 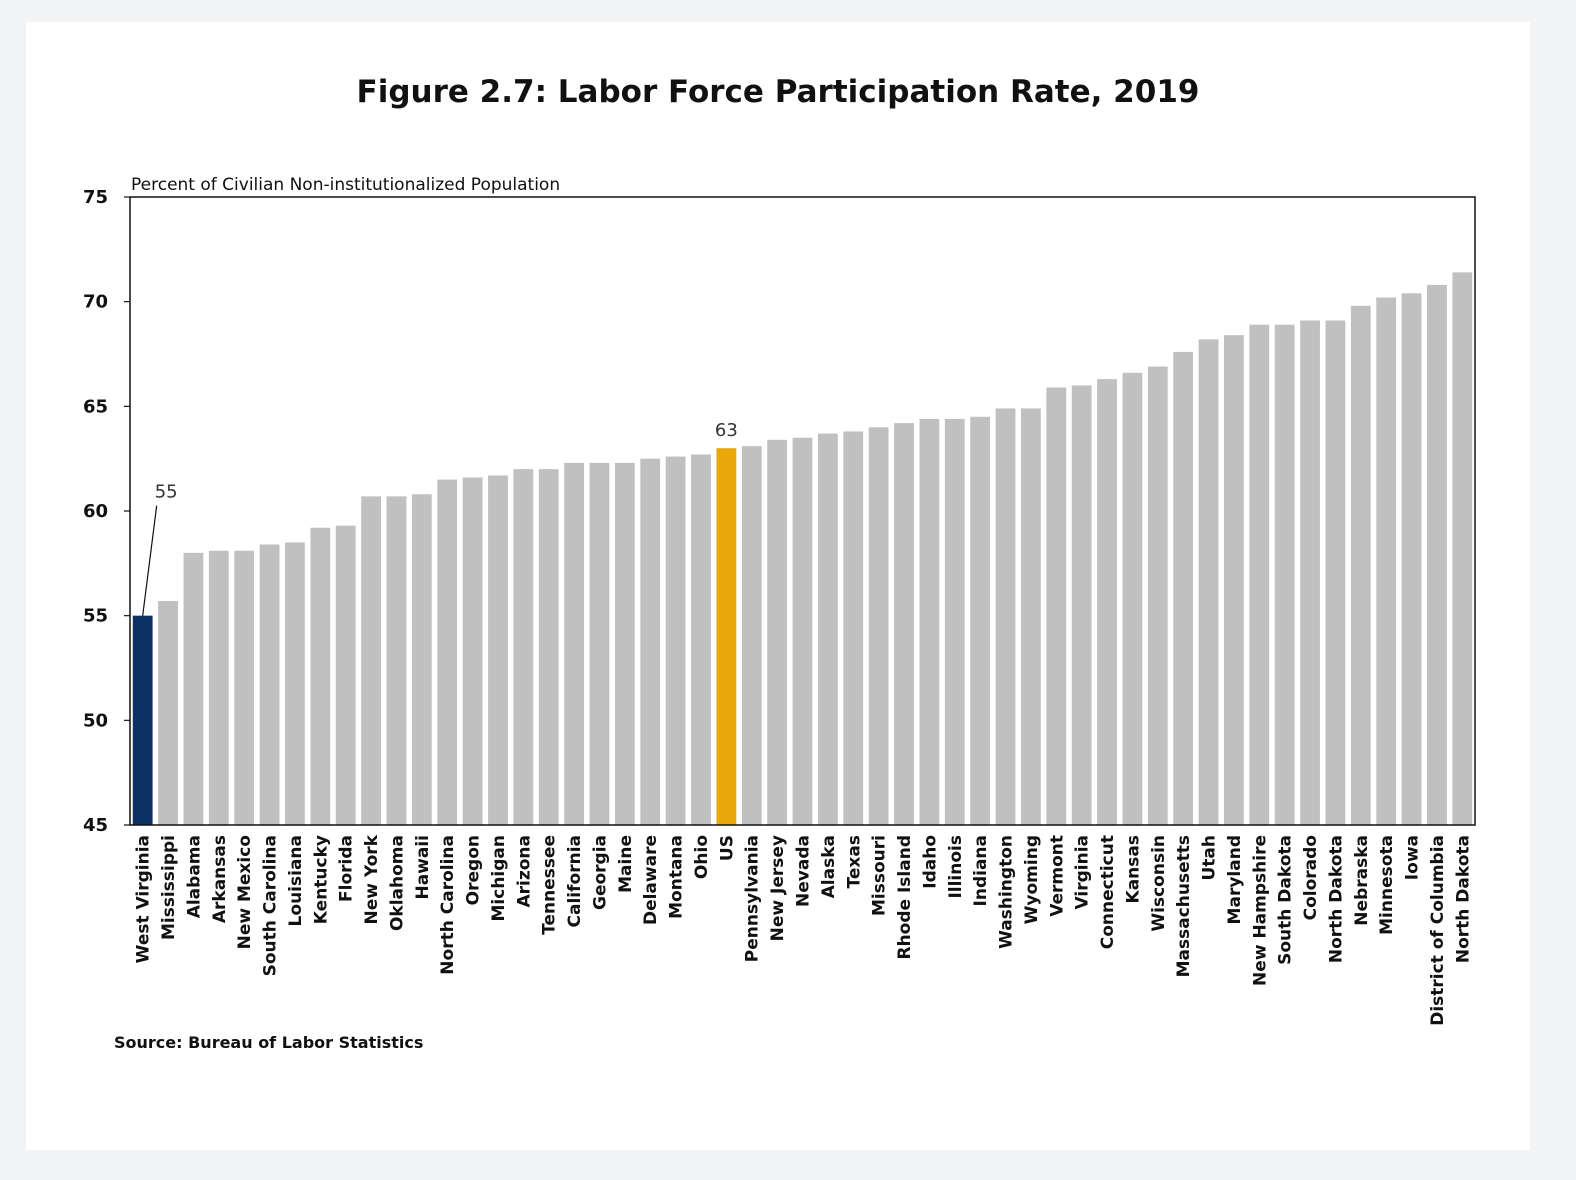 What do you see at coordinates (930, 862) in the screenshot?
I see `category-label: Idaho` at bounding box center [930, 862].